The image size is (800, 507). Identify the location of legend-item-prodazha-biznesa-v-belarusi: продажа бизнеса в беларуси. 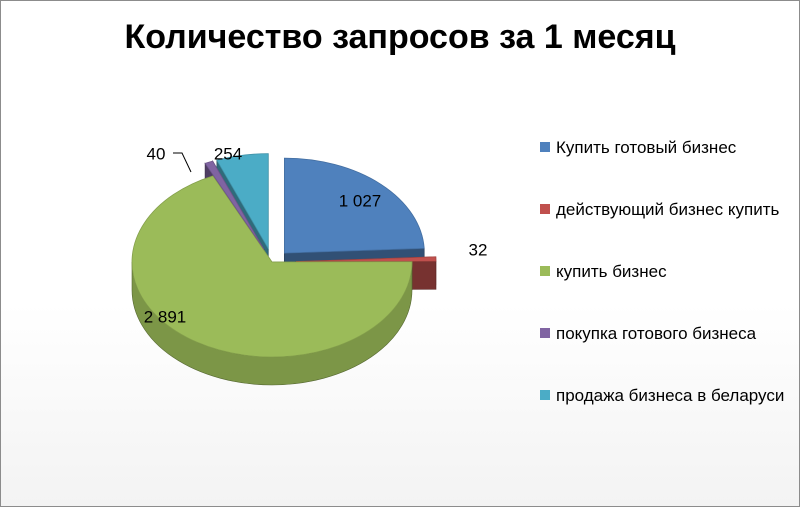
(663, 396).